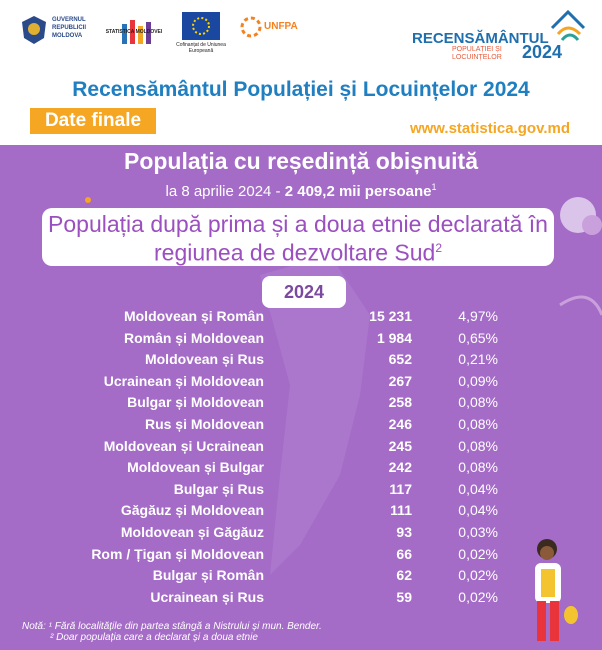  Describe the element at coordinates (301, 599) in the screenshot. I see `table-row: Ucrainean și Rus 59 0,02%` at that location.